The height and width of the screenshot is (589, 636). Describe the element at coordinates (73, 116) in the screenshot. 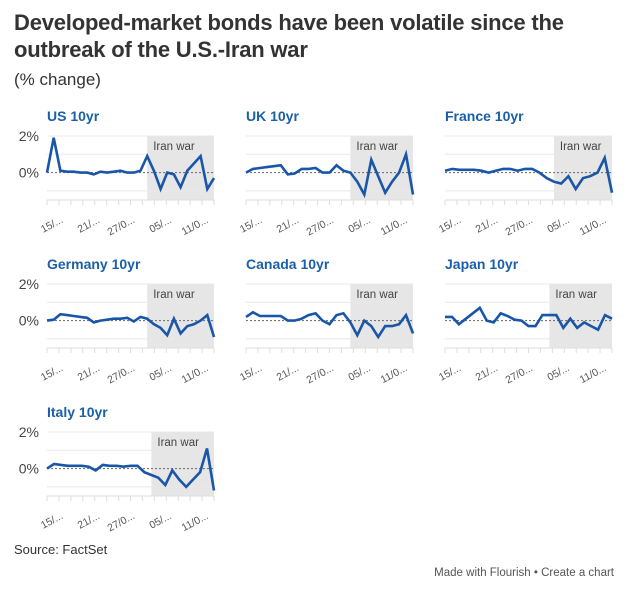

I see `panel-title: US 10yr` at that location.